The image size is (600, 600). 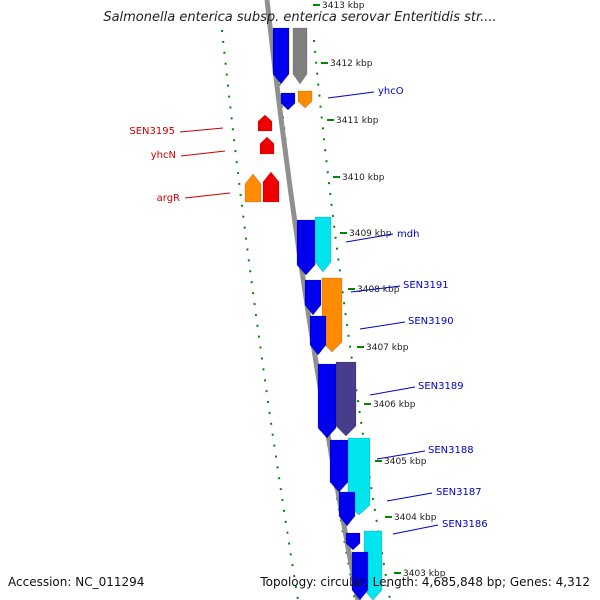 I want to click on label-leader-mdh, so click(x=369, y=238).